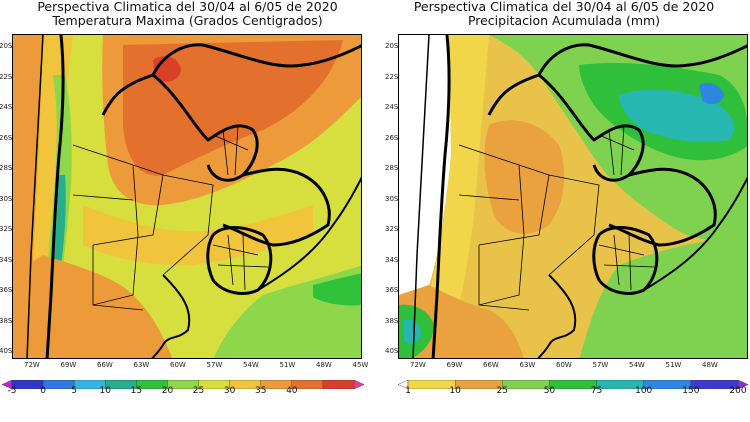 This screenshot has width=750, height=422. Describe the element at coordinates (421, 196) in the screenshot. I see `precip-pacific-coast` at that location.